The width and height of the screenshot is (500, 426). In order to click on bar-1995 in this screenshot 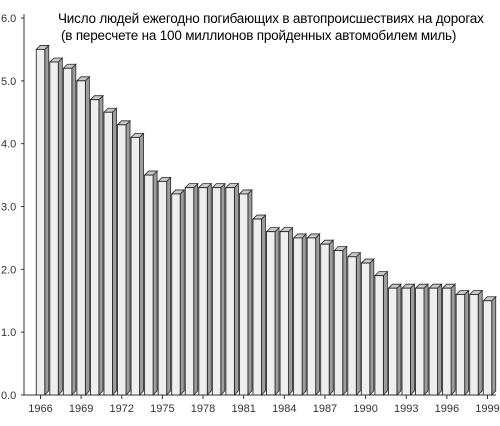, I will do `click(435, 339)`.